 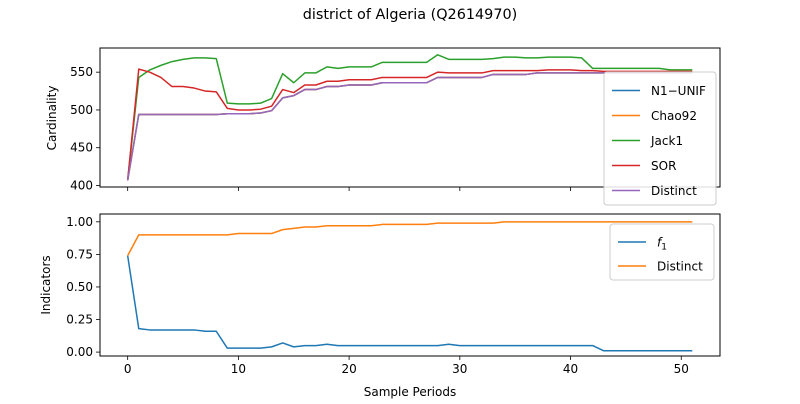 I want to click on legend-label: SOR, so click(x=663, y=166).